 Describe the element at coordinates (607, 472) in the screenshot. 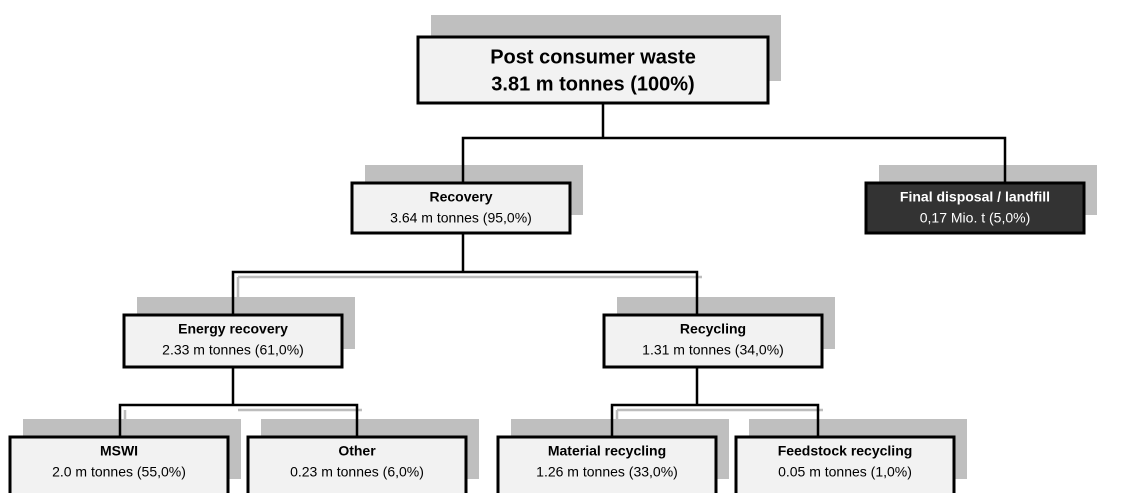

I see `node-value: 1.26 m tonnes (33,0%)` at that location.